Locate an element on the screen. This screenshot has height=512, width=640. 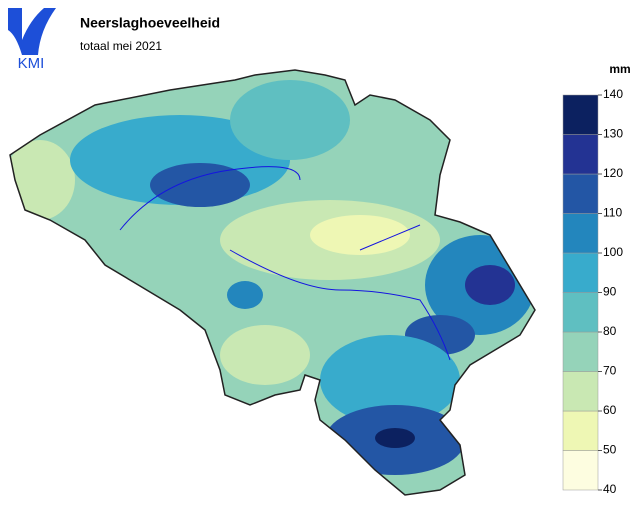
logo-text: KMI is located at coordinates (31, 63).